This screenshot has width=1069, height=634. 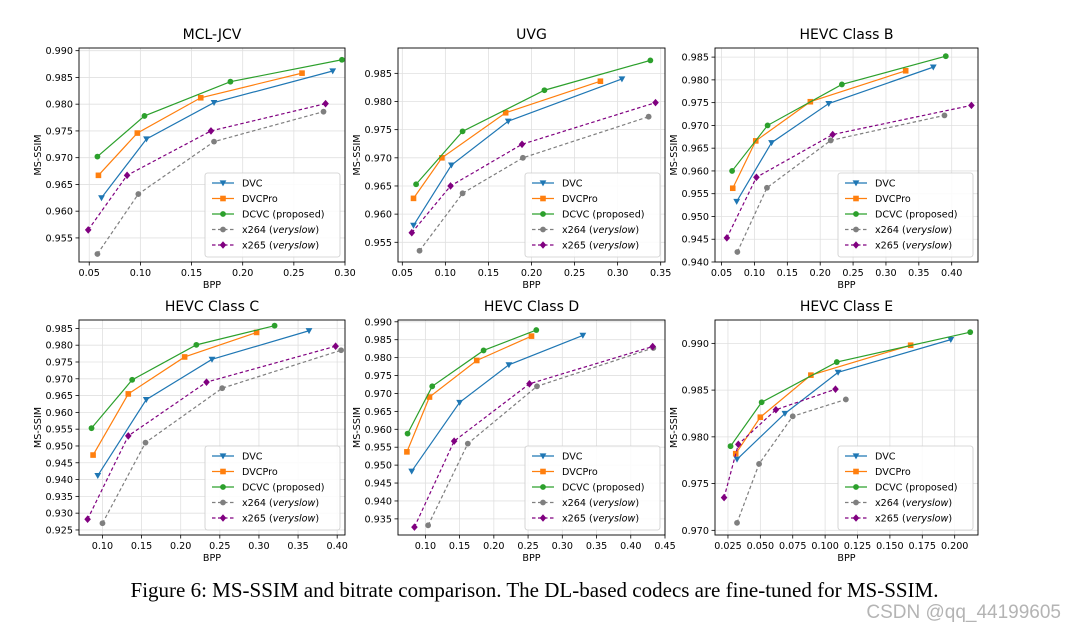 I want to click on chart-title: HEVC Class C, so click(x=212, y=307).